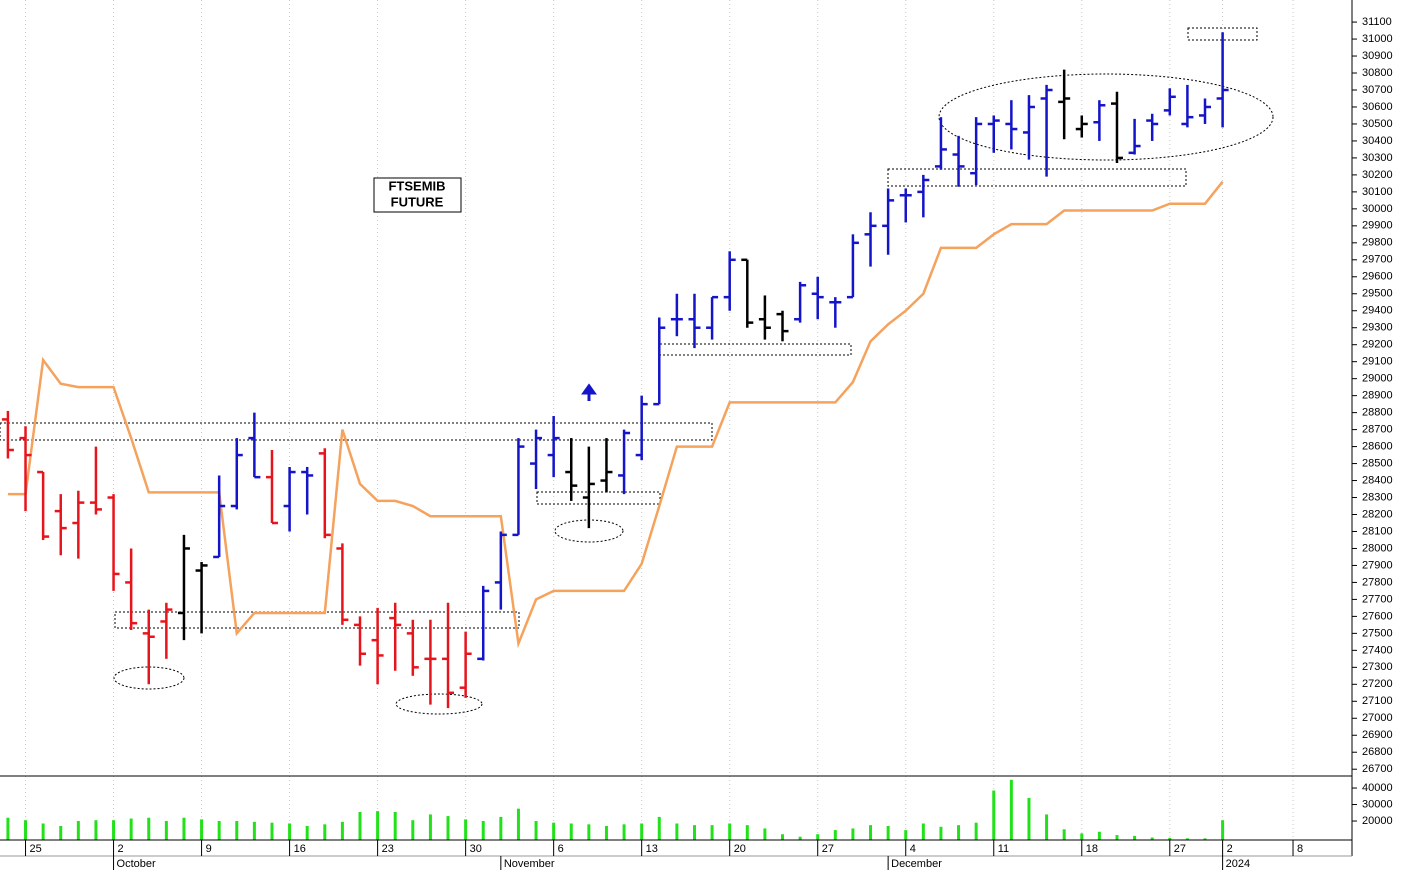 The height and width of the screenshot is (875, 1401). What do you see at coordinates (1377, 531) in the screenshot?
I see `y-tick-label: 28100` at bounding box center [1377, 531].